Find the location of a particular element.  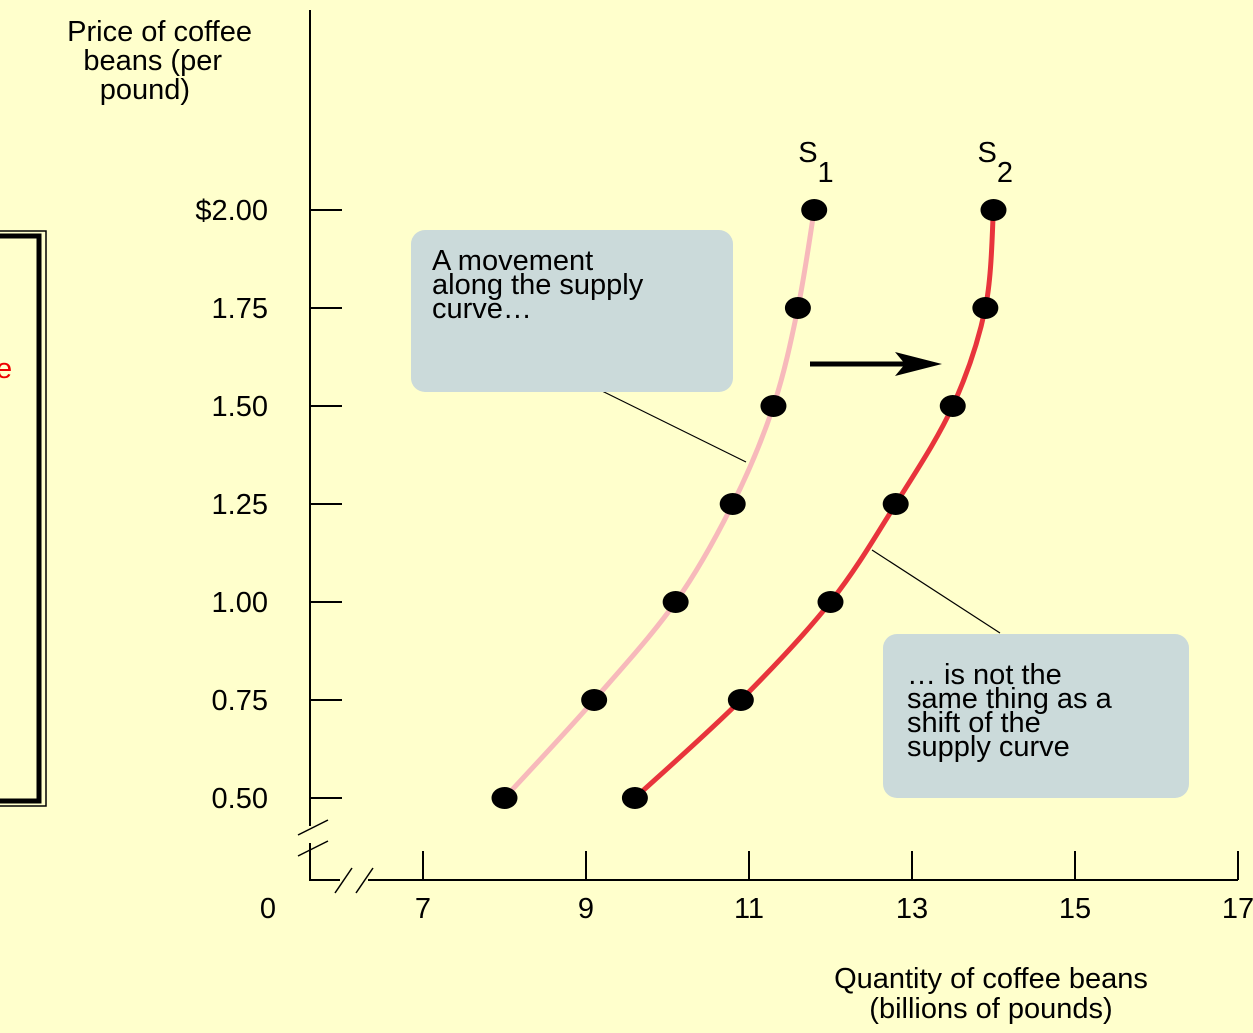

y-tick-label: 1.25 is located at coordinates (240, 505).